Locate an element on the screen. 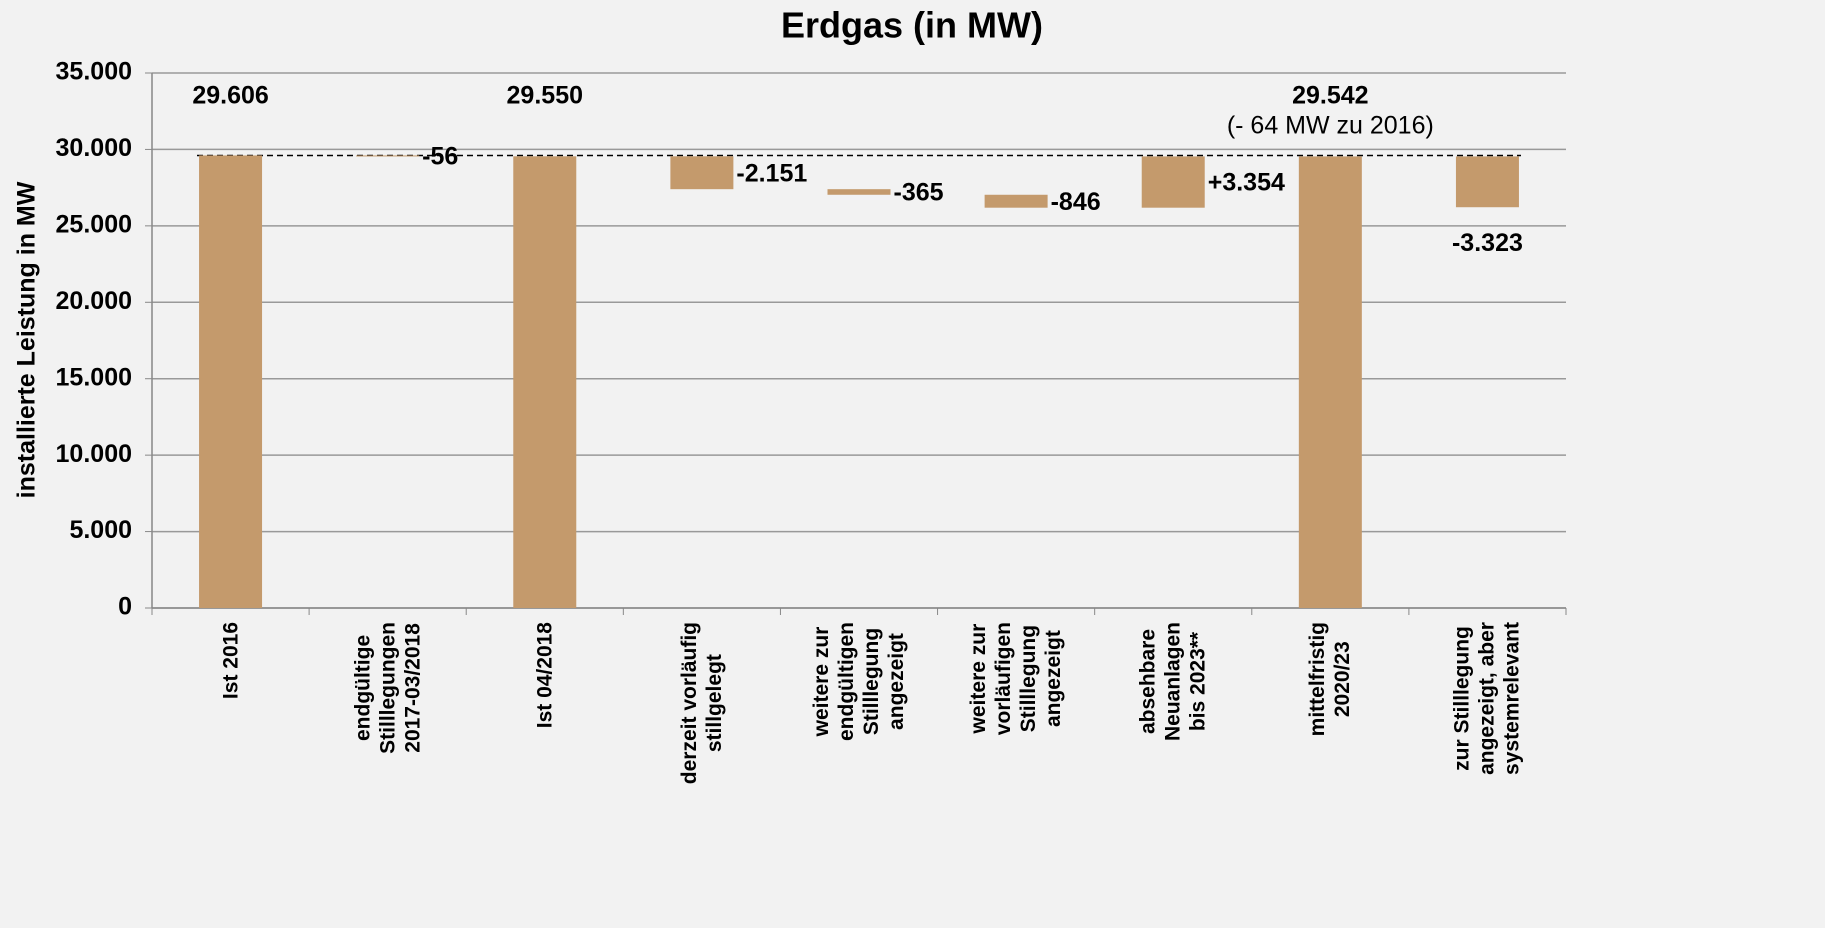  value-label: +3.354 is located at coordinates (1246, 183).